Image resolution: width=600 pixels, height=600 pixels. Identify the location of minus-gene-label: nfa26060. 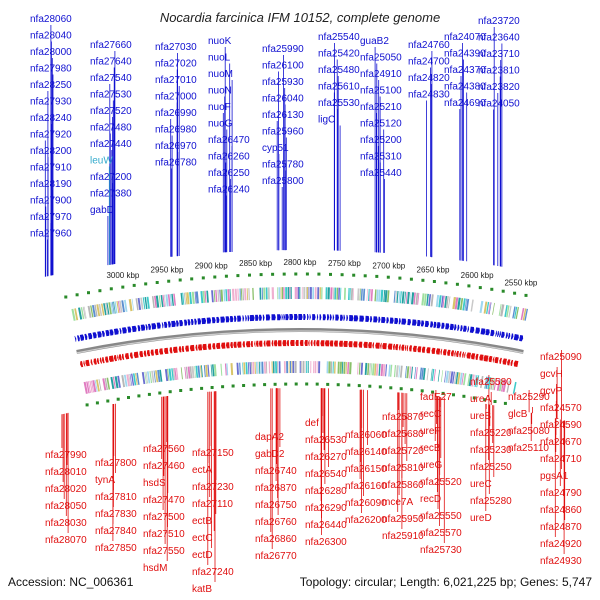
(366, 435).